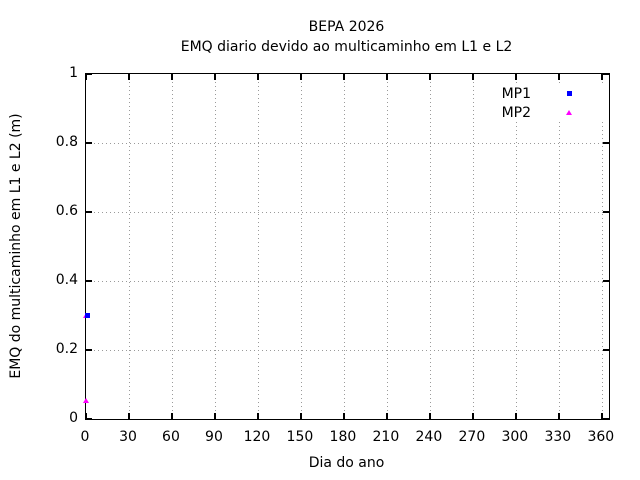  I want to click on y-tick-label: 0.6, so click(66, 211).